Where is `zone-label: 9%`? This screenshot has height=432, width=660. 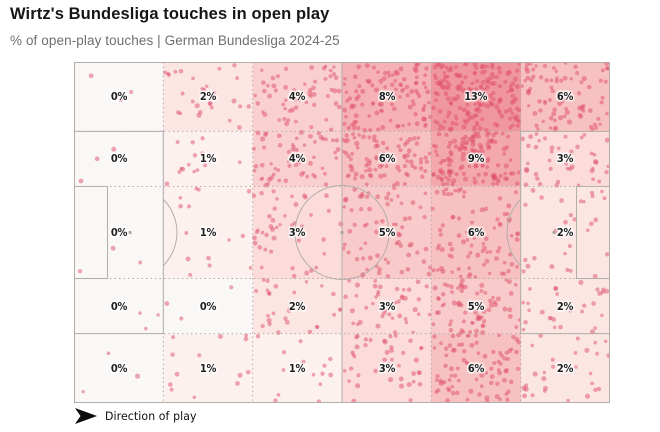 zone-label: 9% is located at coordinates (476, 159).